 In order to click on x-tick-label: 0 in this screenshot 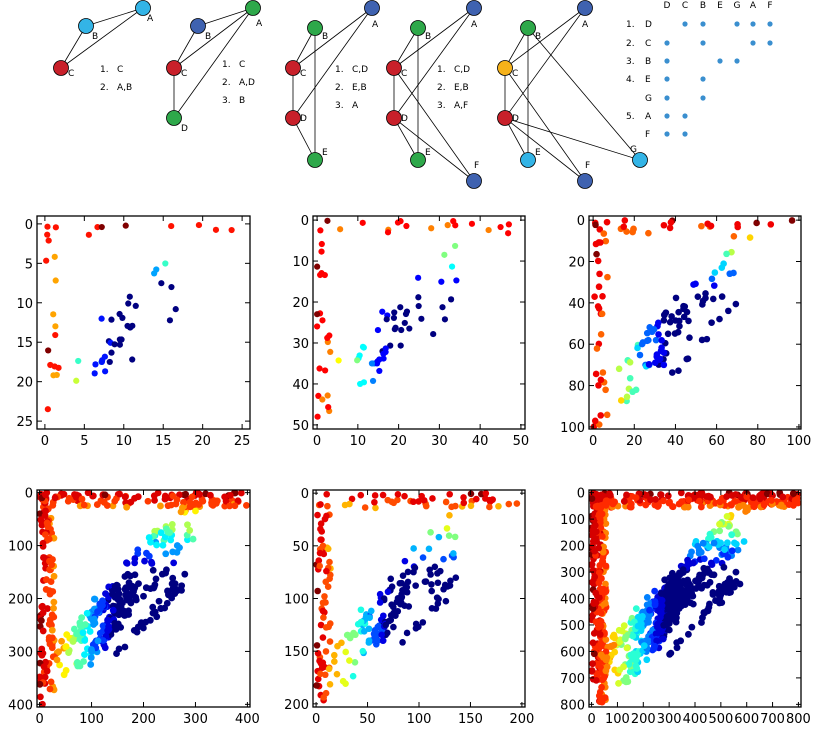, I will do `click(593, 441)`.